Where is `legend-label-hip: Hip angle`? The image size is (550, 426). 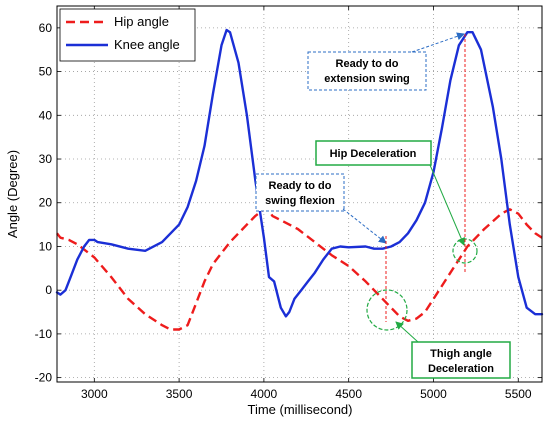
legend-label-hip: Hip angle is located at coordinates (141, 21).